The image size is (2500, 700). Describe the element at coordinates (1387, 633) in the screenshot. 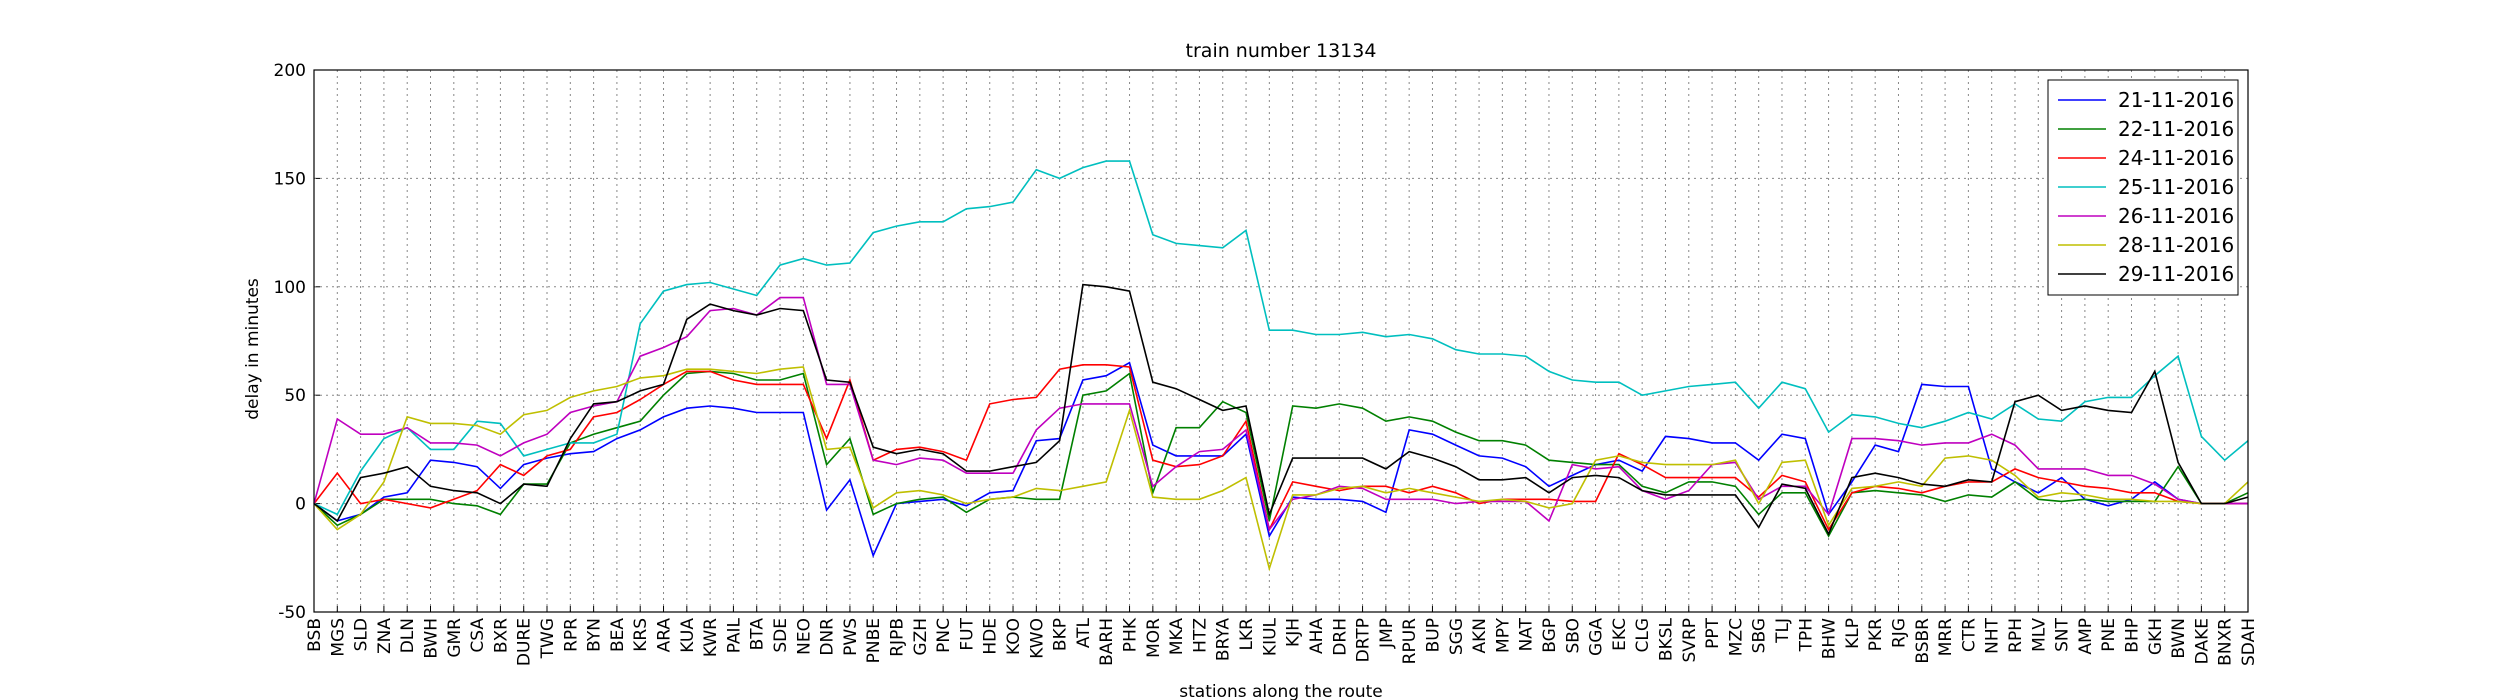

I see `x-tick-label: JMP` at that location.